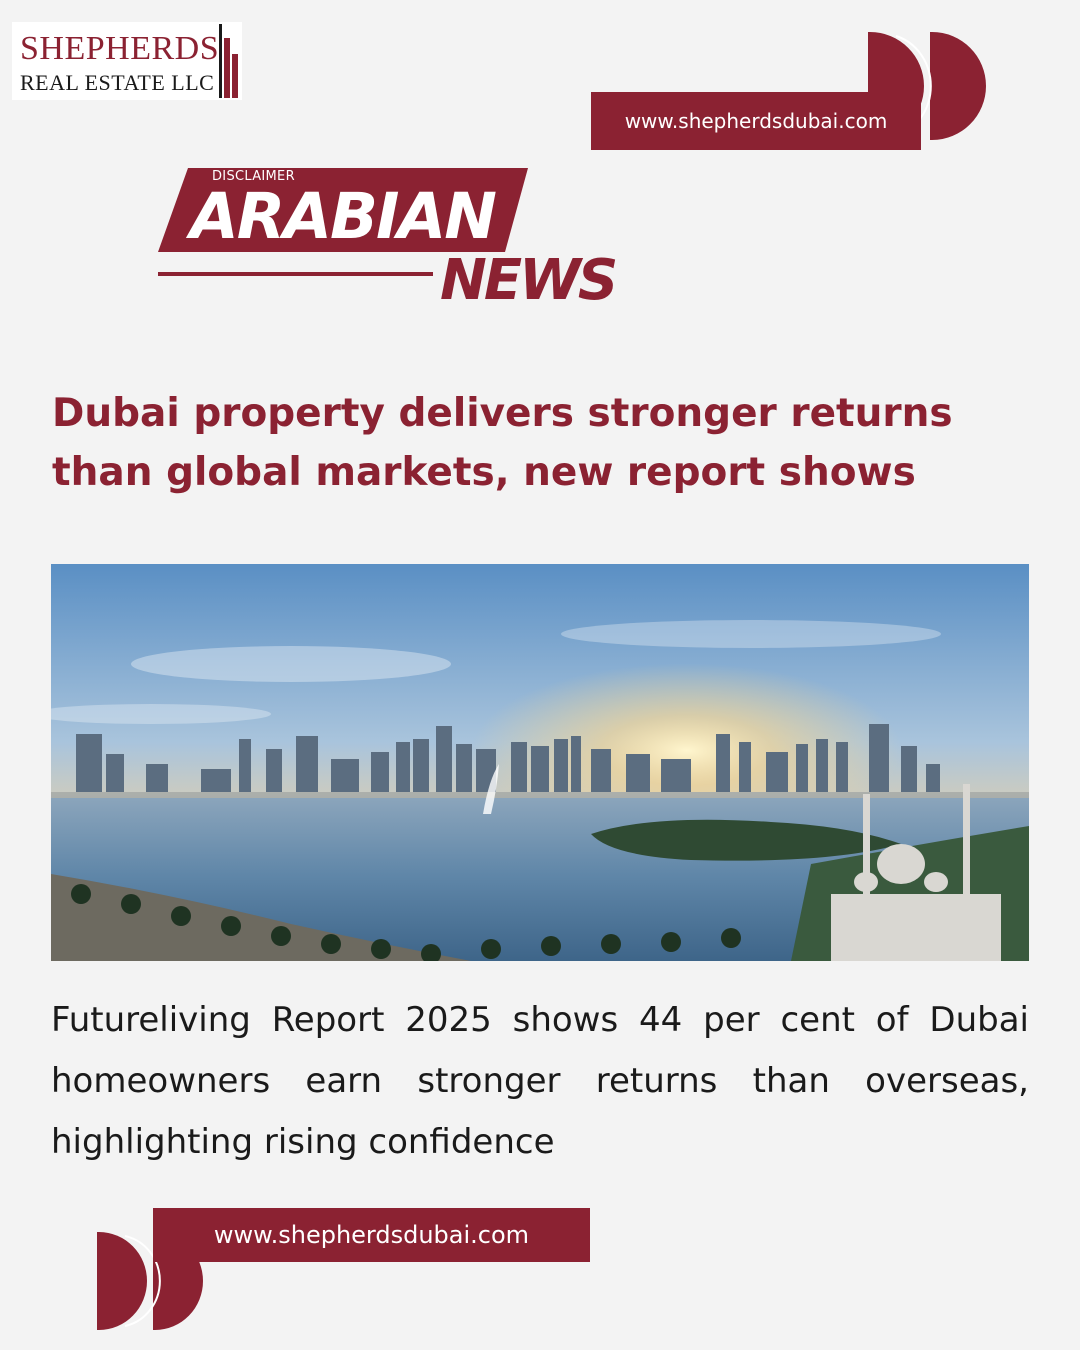  I want to click on logo-tagline: REAL ESTATE LLC, so click(117, 82).